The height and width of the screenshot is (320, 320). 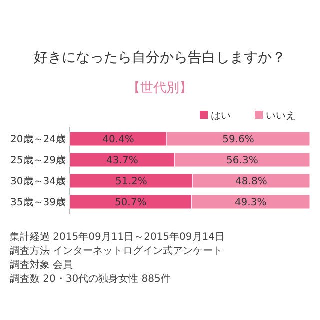 What do you see at coordinates (130, 203) in the screenshot?
I see `data-label: 50.7%` at bounding box center [130, 203].